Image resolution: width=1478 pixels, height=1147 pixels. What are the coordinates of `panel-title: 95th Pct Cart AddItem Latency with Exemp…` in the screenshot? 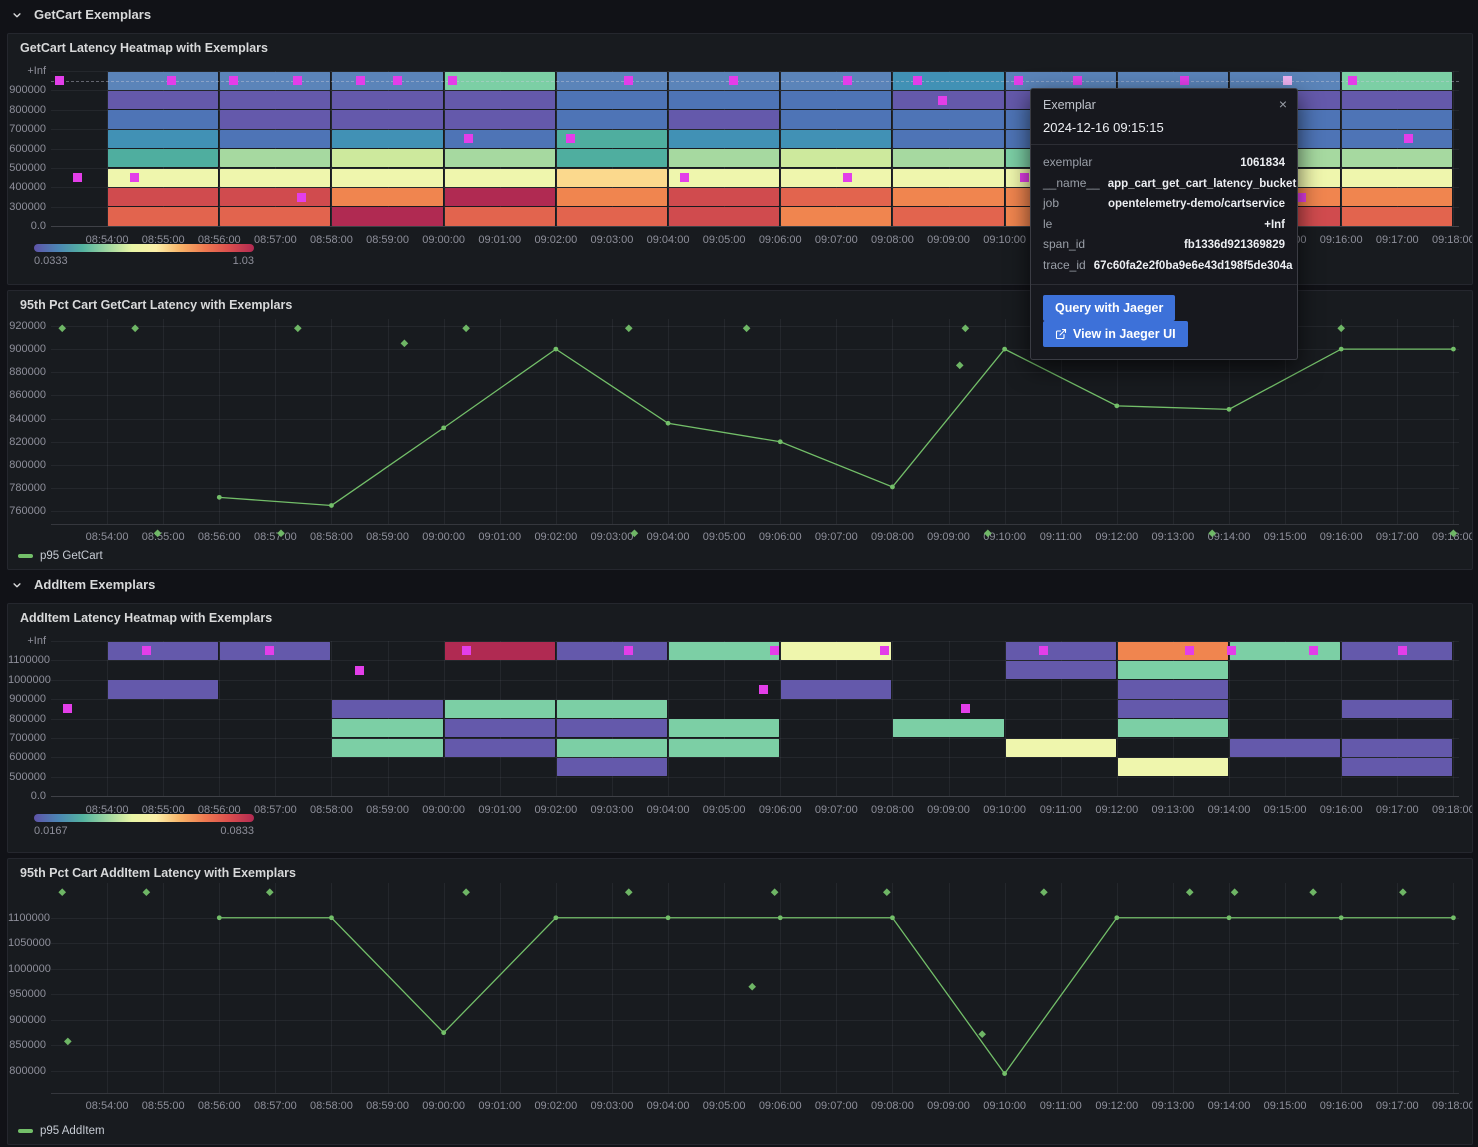 It's located at (158, 873).